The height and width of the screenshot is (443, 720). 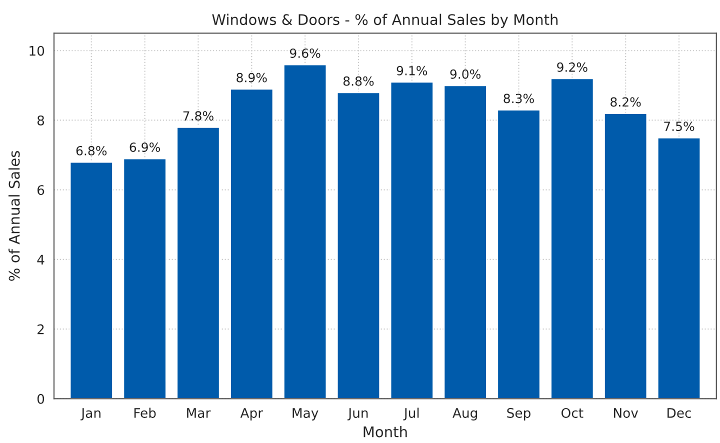 What do you see at coordinates (40, 399) in the screenshot?
I see `y-tick-label: 0` at bounding box center [40, 399].